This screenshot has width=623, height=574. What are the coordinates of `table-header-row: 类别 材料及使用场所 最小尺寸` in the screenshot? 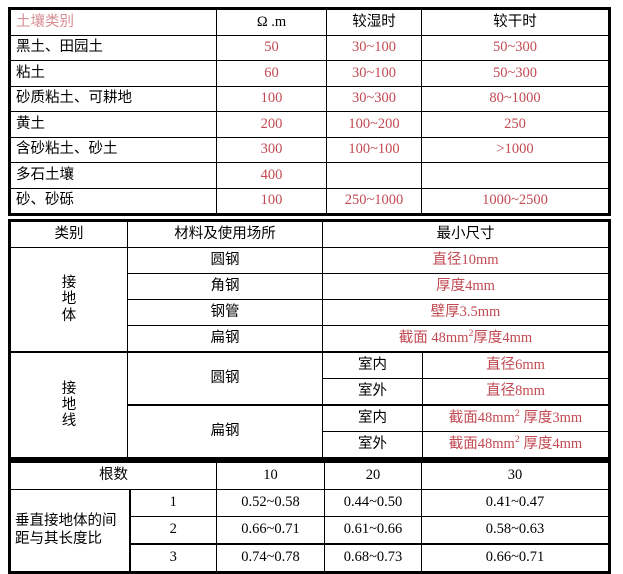 It's located at (309, 234).